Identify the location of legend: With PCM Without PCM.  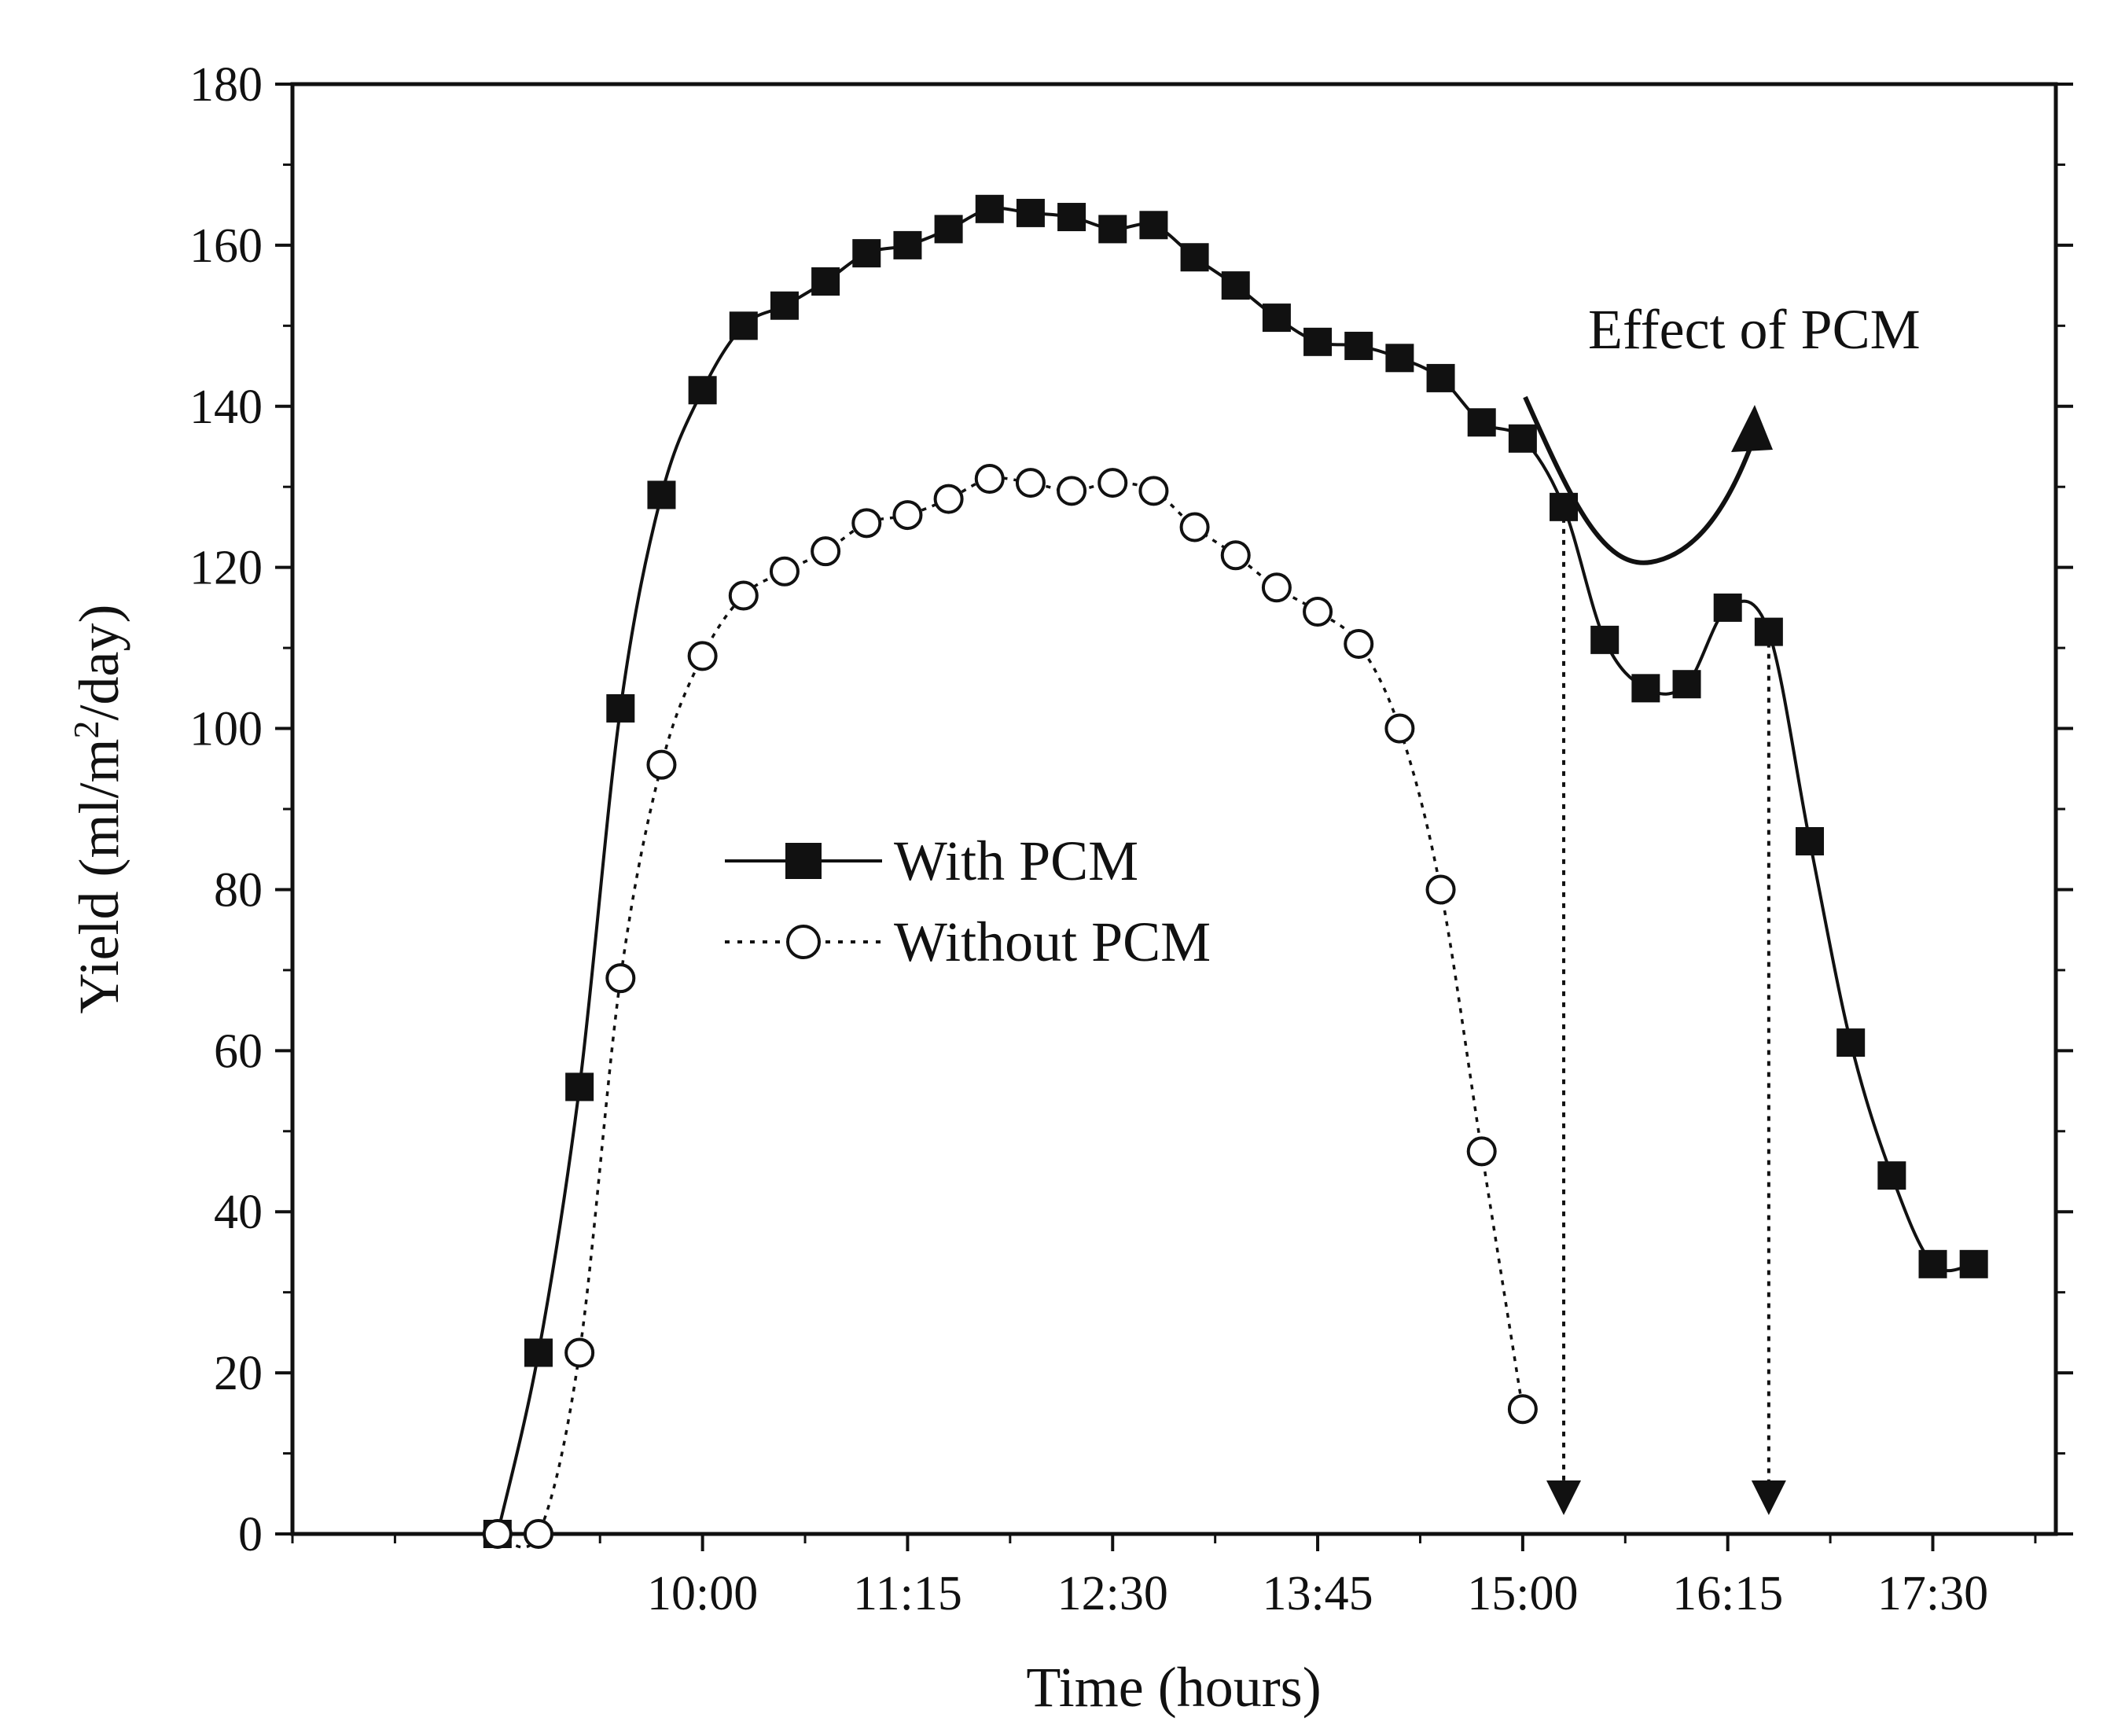
(968, 901).